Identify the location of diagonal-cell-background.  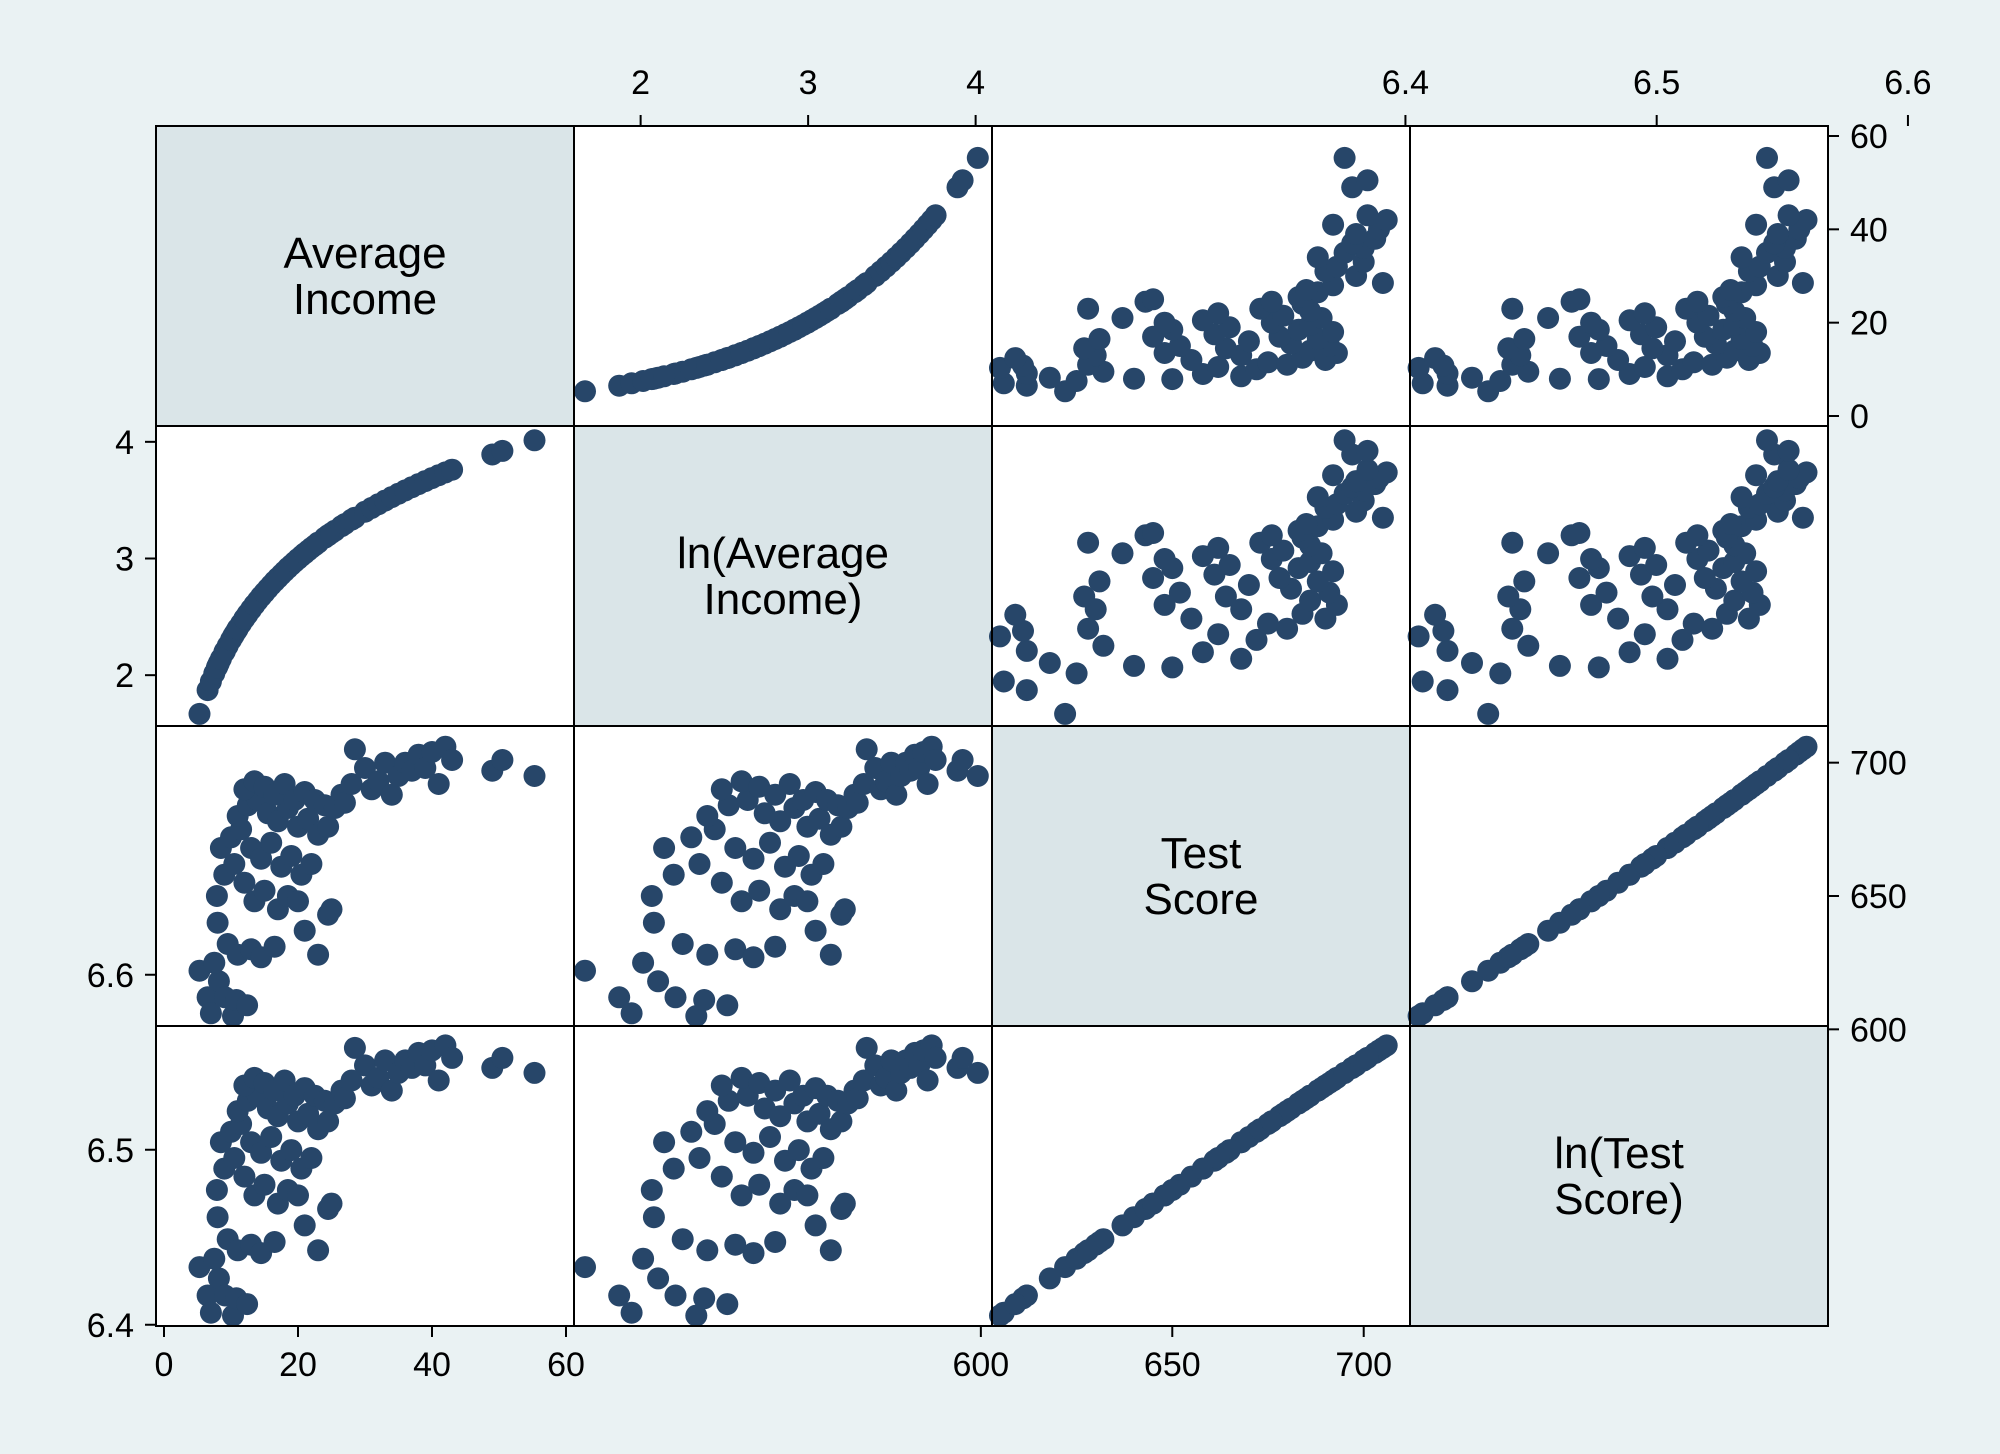
(1619, 1176).